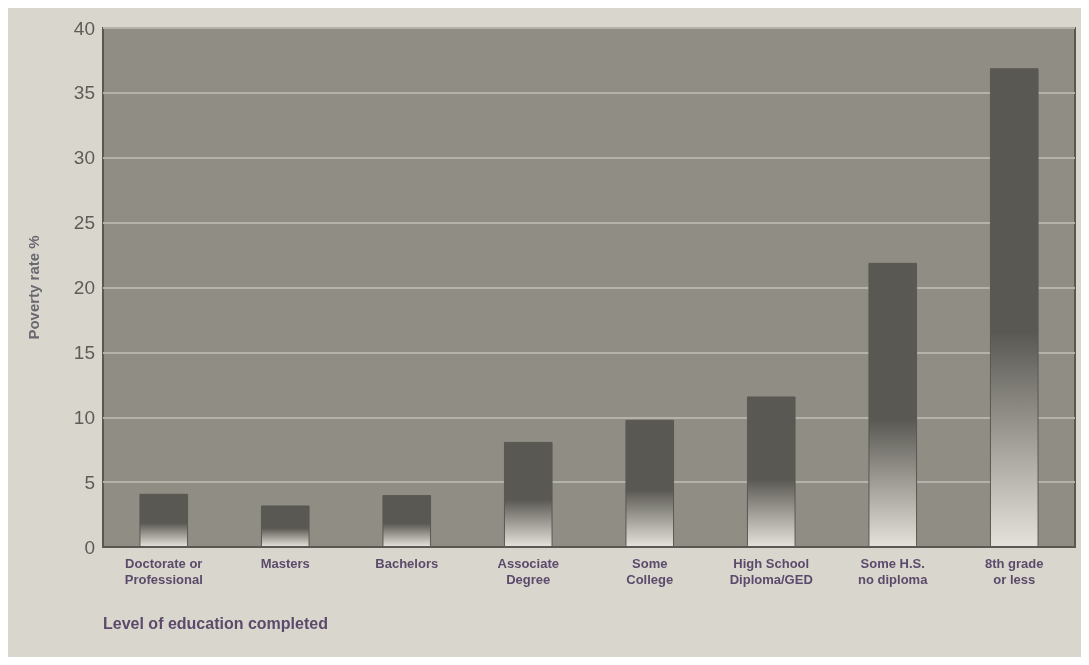 The width and height of the screenshot is (1089, 665). What do you see at coordinates (893, 571) in the screenshot?
I see `x-tick-label: Some H.S. no diploma` at bounding box center [893, 571].